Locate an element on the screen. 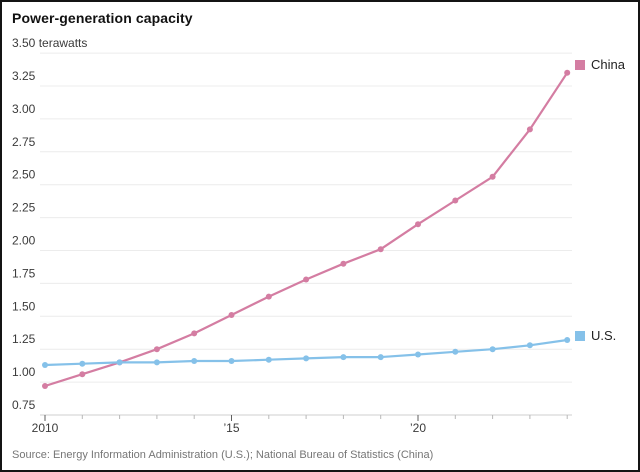 This screenshot has height=472, width=640. us-swatch-icon is located at coordinates (580, 335).